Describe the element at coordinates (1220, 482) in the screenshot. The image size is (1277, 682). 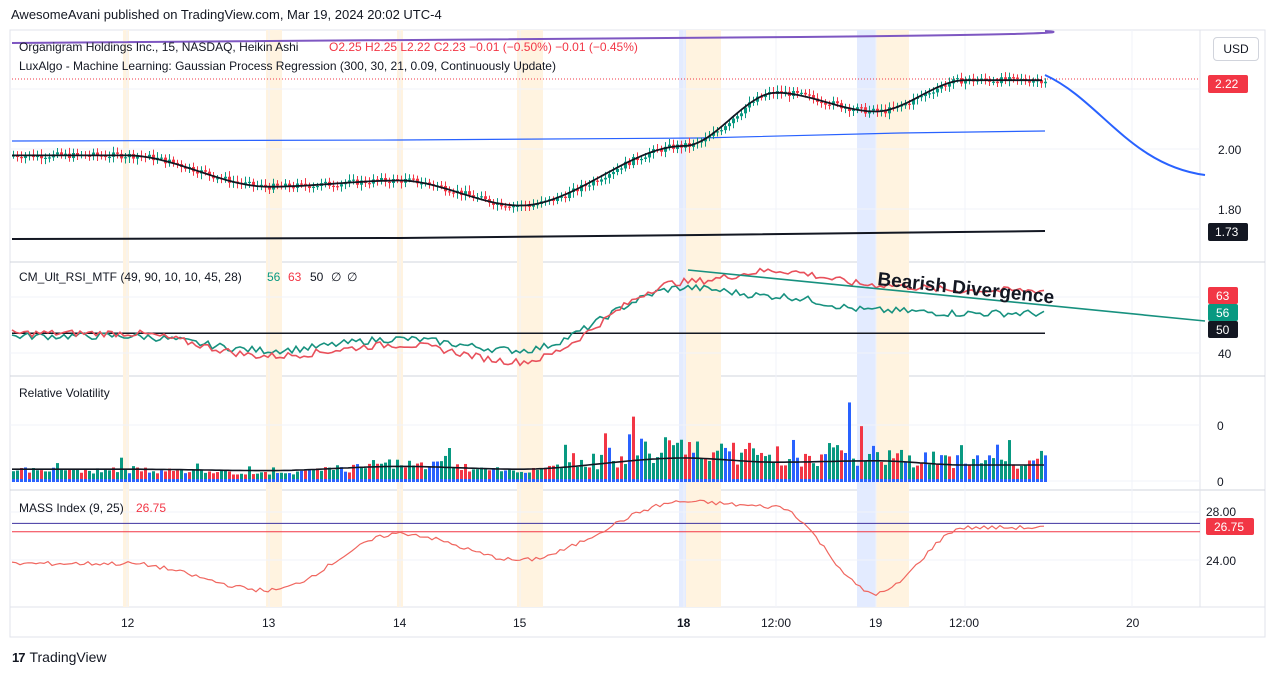
I see `vol-tick-bottom: 0` at that location.